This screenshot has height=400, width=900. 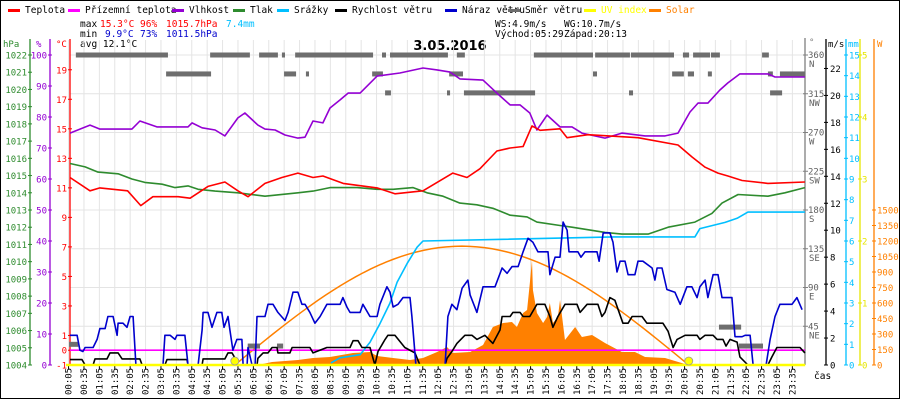 What do you see at coordinates (562, 381) in the screenshot?
I see `x-tick-label: 16:05` at bounding box center [562, 381].